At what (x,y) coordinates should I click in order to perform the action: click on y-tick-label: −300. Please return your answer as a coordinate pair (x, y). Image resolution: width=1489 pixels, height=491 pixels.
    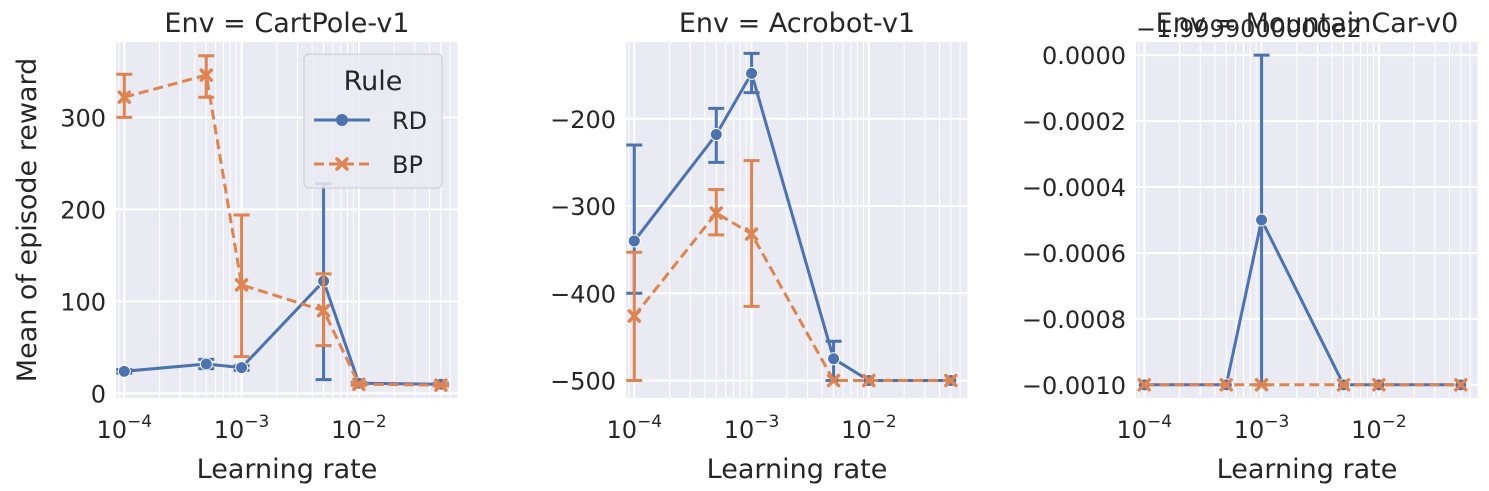
    Looking at the image, I should click on (583, 207).